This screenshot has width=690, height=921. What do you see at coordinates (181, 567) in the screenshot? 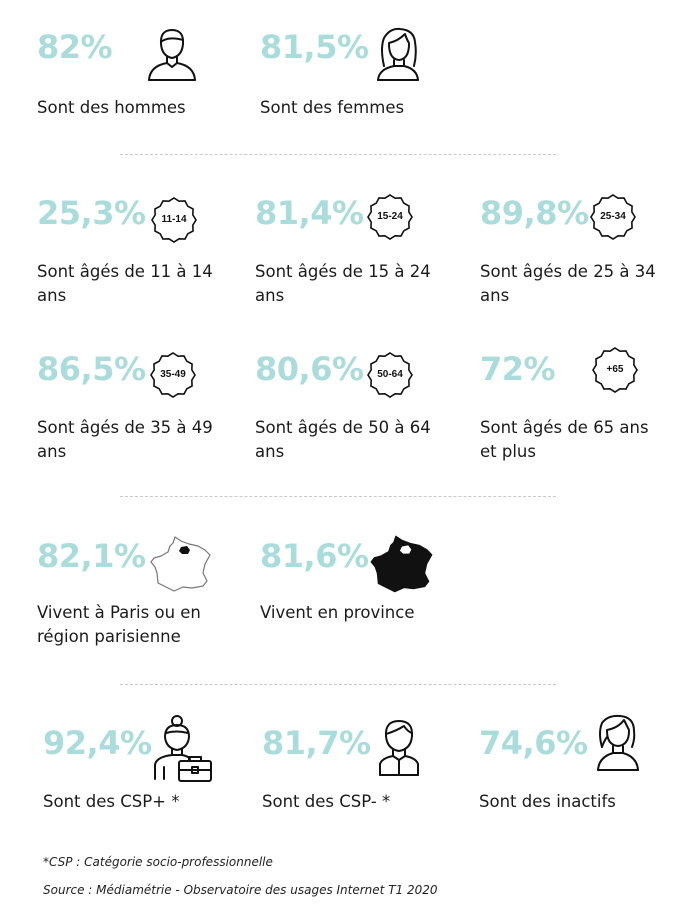
I see `france-map-paris-icon` at bounding box center [181, 567].